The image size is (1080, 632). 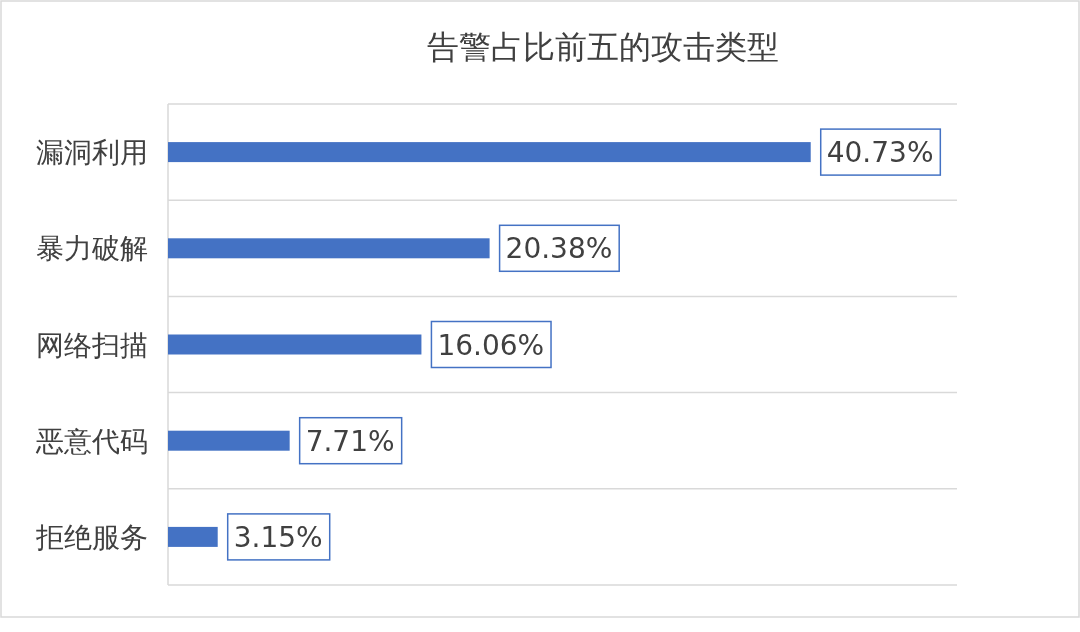 I want to click on y-tick-label: 拒绝服务, so click(x=91, y=537).